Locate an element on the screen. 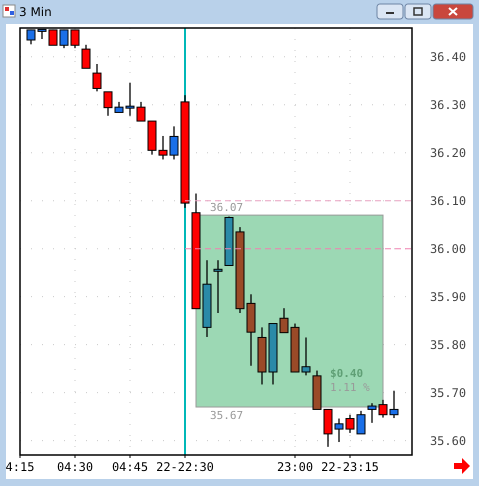  y-tick-label: 35.90 is located at coordinates (448, 297).